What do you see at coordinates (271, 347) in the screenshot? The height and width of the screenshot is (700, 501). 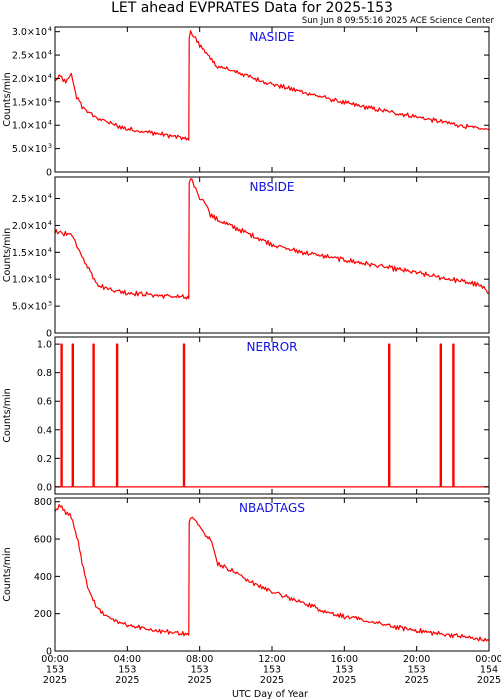 I see `panel-label: NERROR` at bounding box center [271, 347].